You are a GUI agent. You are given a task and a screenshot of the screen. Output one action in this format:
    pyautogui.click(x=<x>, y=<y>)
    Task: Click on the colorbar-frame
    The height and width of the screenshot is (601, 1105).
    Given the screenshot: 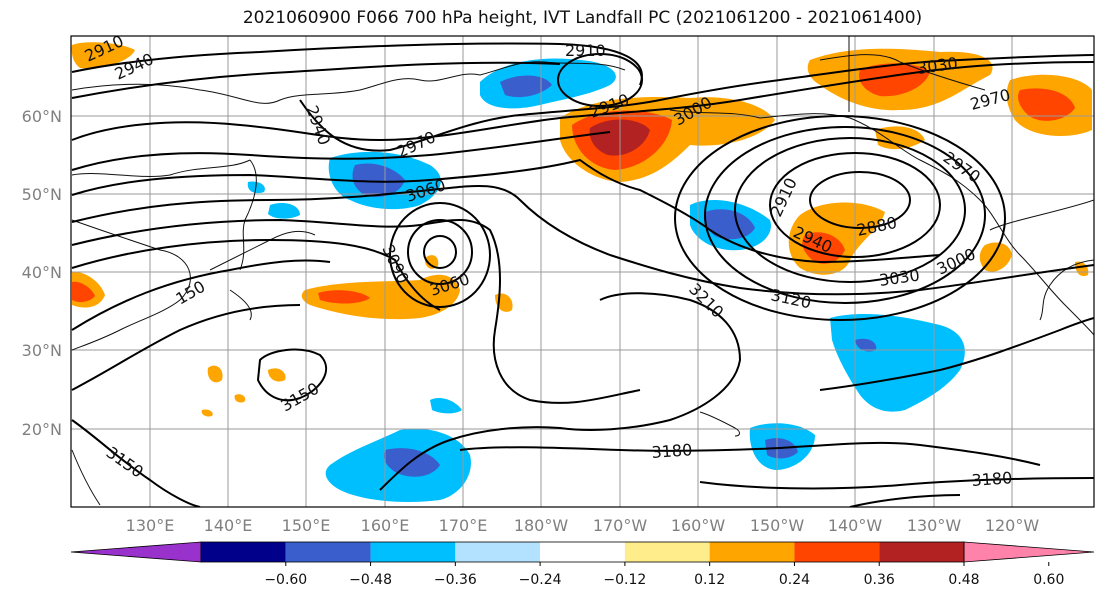 What is the action you would take?
    pyautogui.click(x=582, y=552)
    